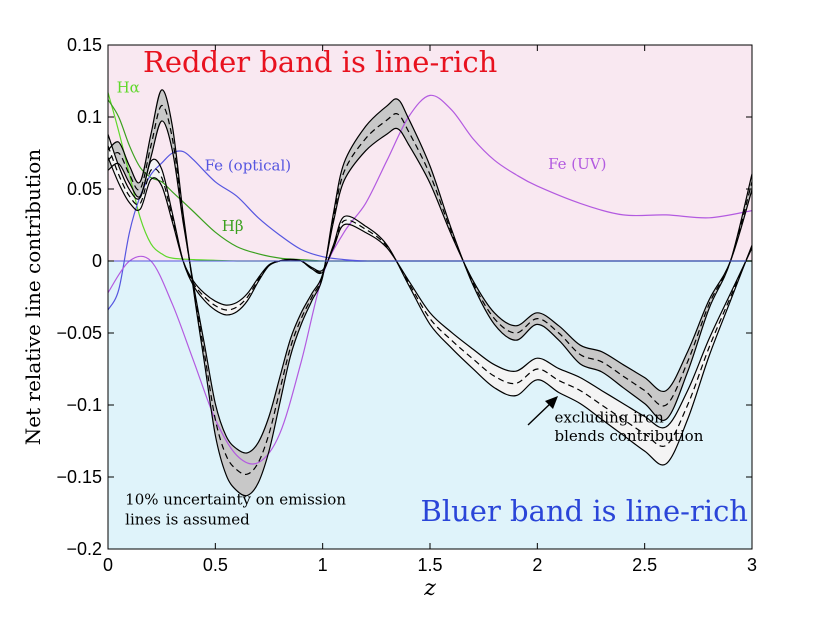  I want to click on annotation-4: excluding iron, so click(610, 417).